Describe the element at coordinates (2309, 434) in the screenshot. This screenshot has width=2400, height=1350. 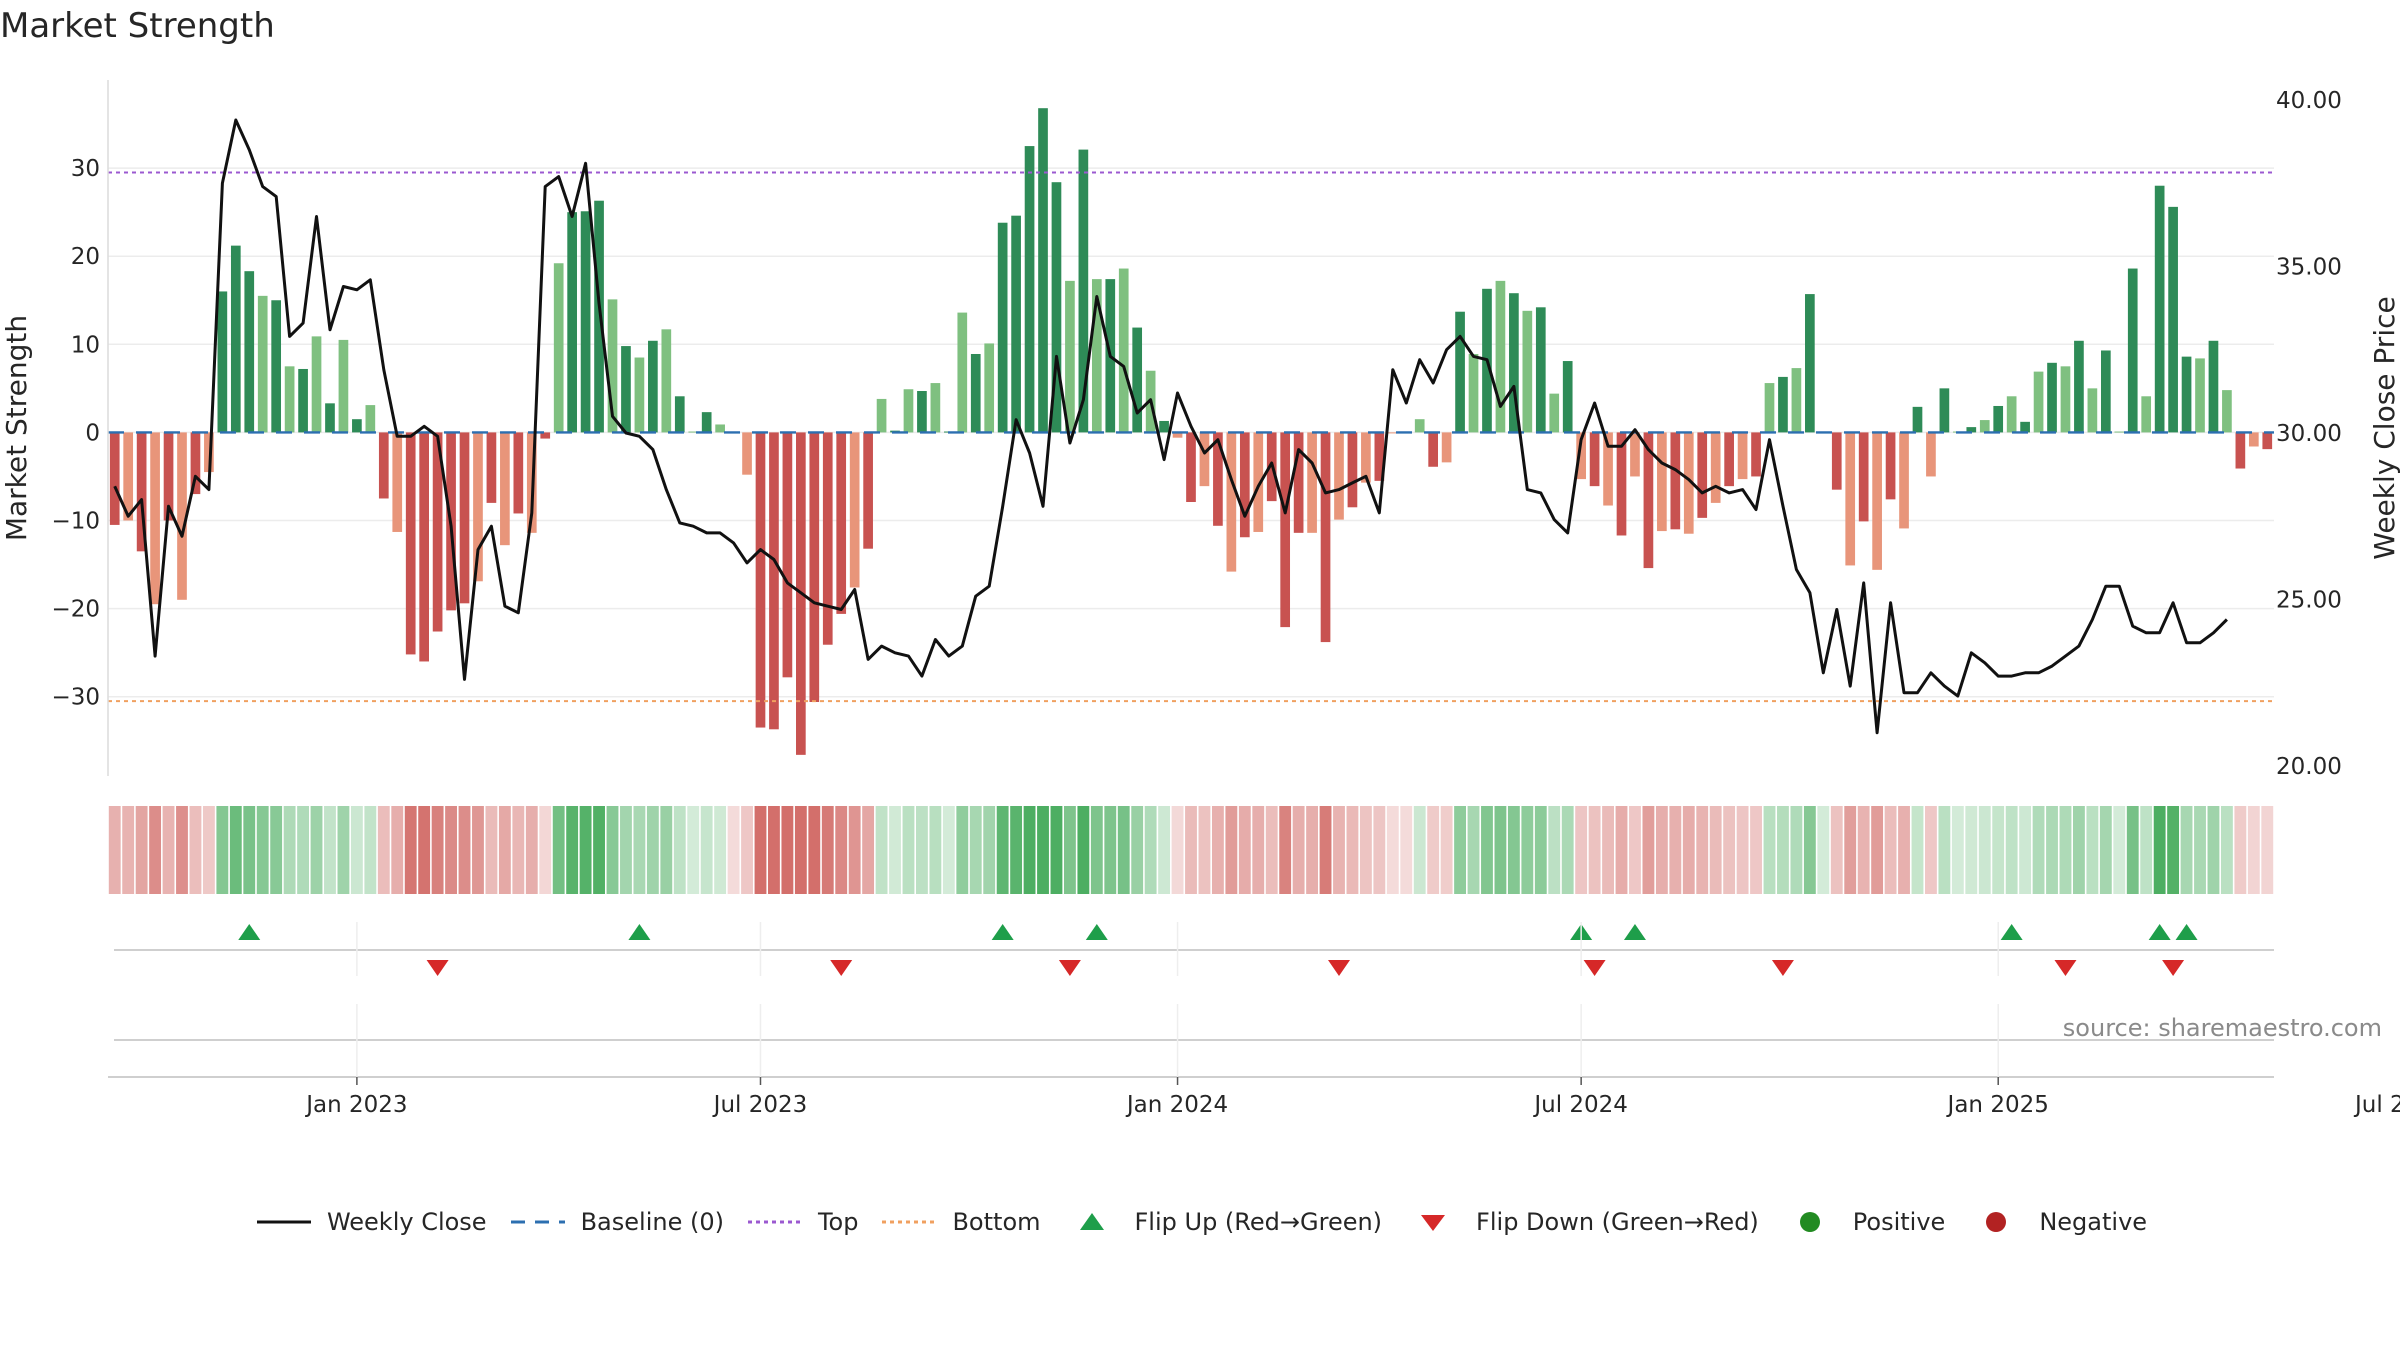
I see `y2-tick-label: 30.00` at that location.